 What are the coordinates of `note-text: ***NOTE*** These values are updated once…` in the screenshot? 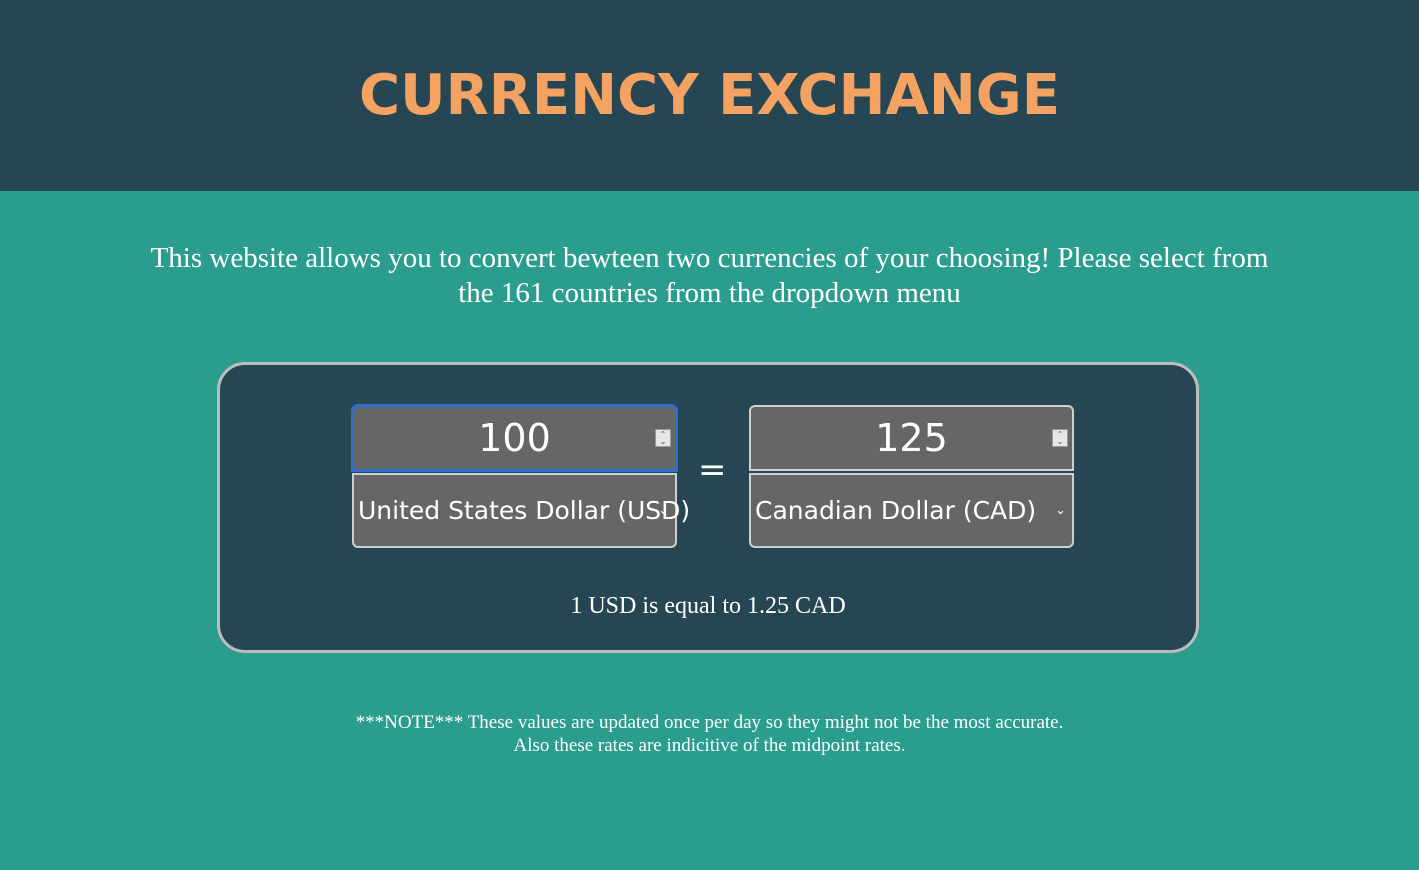 It's located at (709, 734).